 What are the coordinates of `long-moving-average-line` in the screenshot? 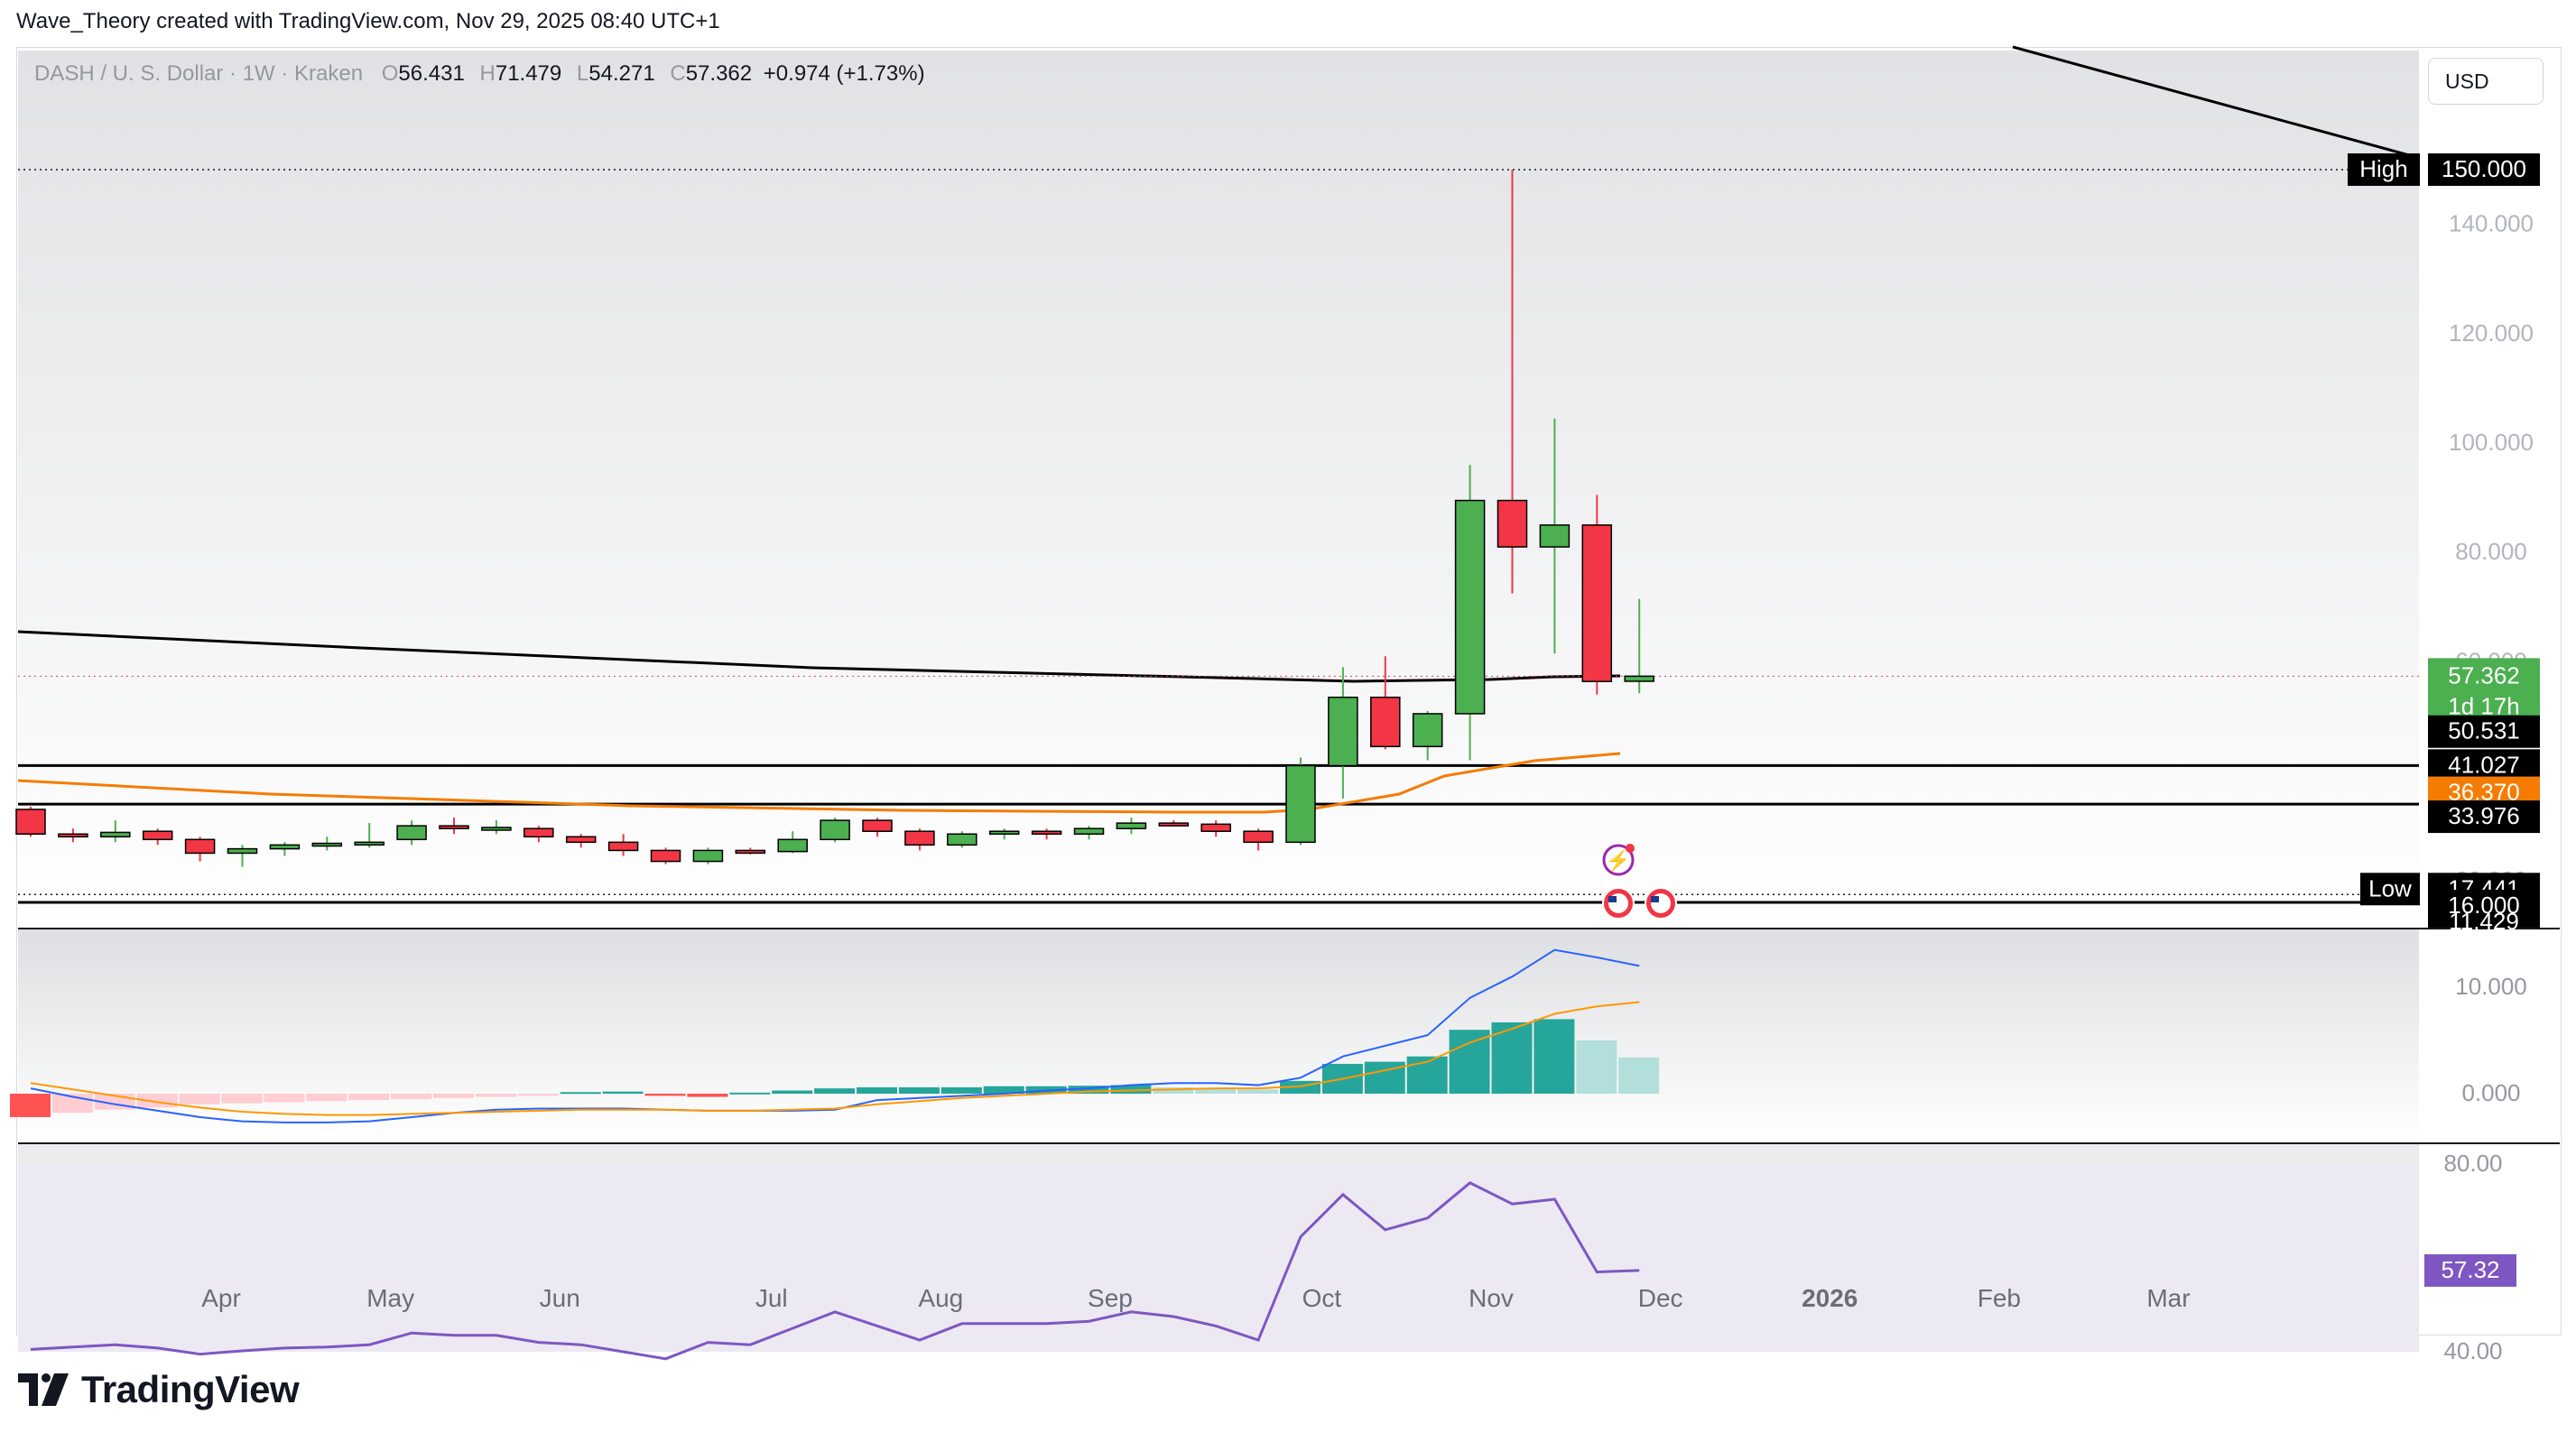 It's located at (819, 656).